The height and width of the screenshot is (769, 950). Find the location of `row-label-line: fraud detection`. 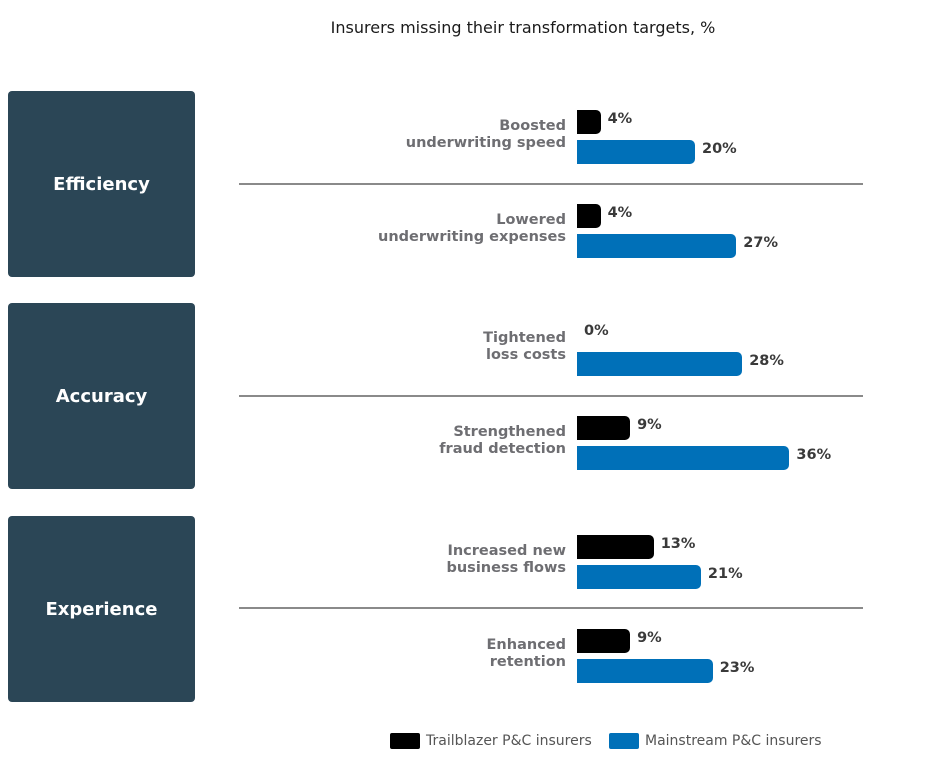

row-label-line: fraud detection is located at coordinates (502, 449).